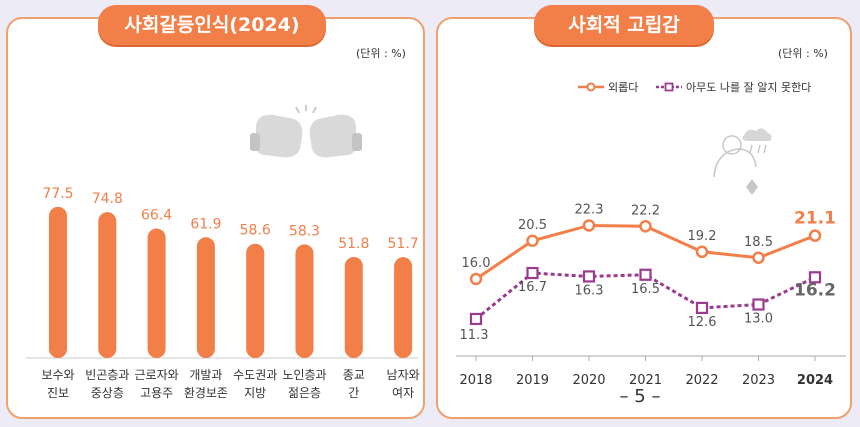 The height and width of the screenshot is (427, 860). Describe the element at coordinates (742, 161) in the screenshot. I see `lonely-person-icon` at that location.